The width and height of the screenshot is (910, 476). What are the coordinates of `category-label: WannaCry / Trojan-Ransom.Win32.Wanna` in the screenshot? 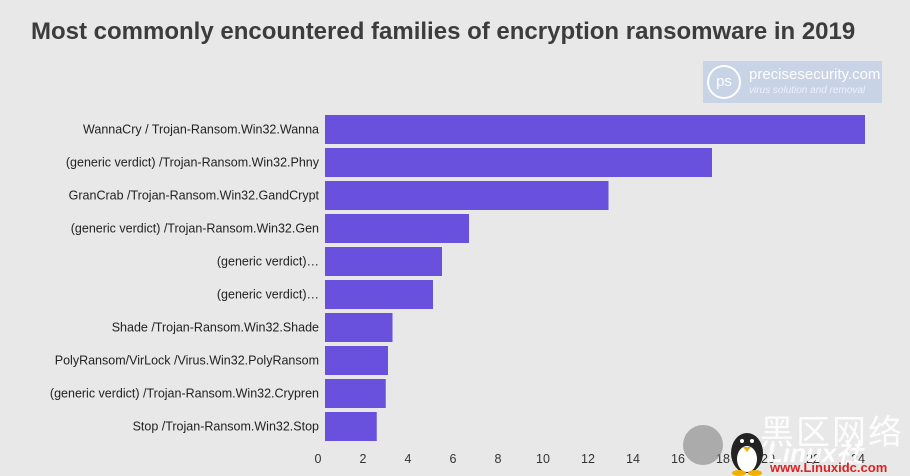 It's located at (201, 130).